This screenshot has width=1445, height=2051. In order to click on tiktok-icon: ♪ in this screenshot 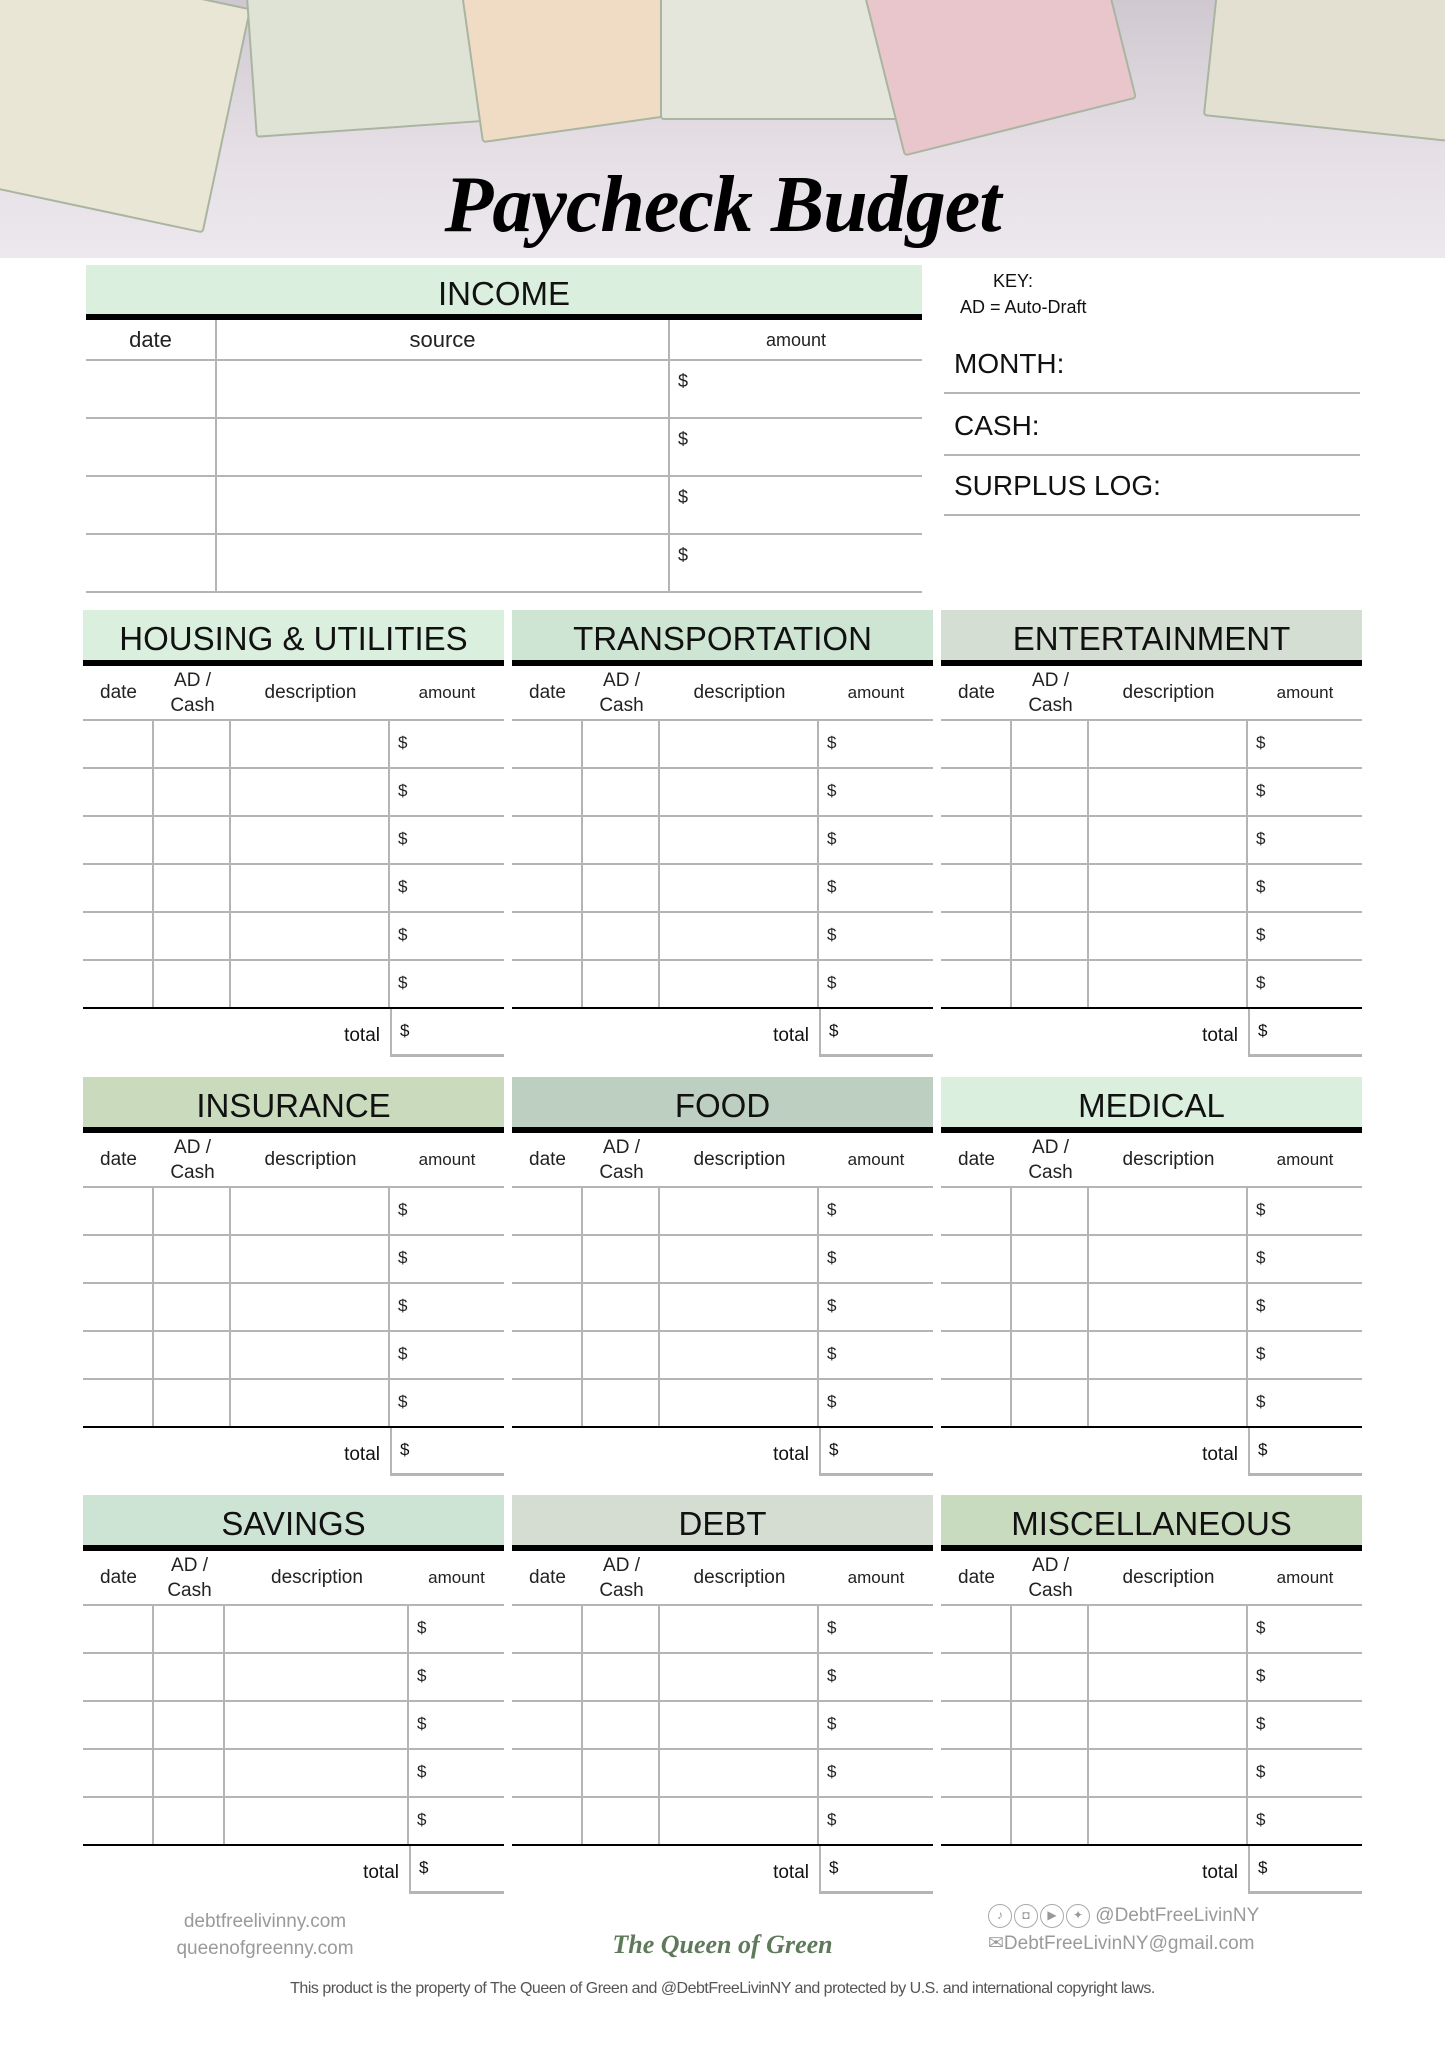, I will do `click(1000, 1915)`.